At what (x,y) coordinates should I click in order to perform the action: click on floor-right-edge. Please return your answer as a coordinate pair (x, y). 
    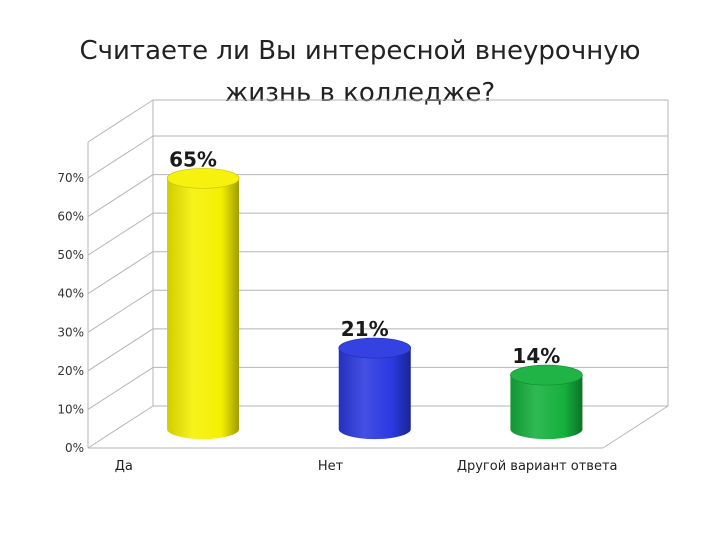
    Looking at the image, I should click on (635, 427).